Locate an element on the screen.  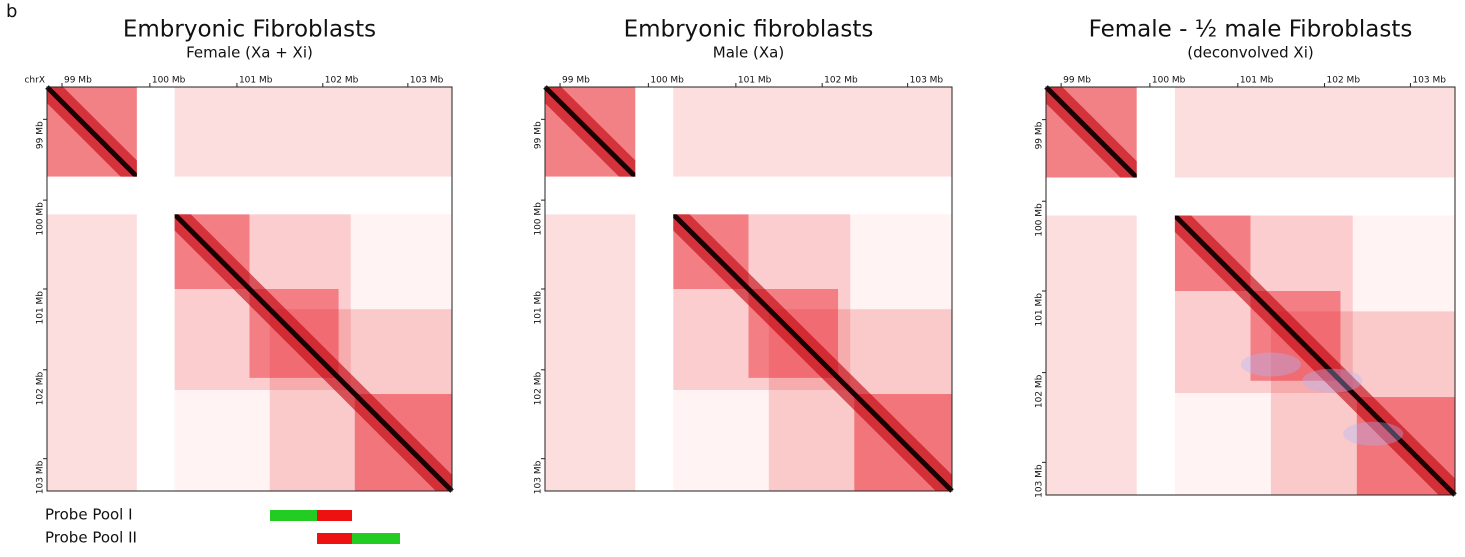
panel-label: b is located at coordinates (11, 11).